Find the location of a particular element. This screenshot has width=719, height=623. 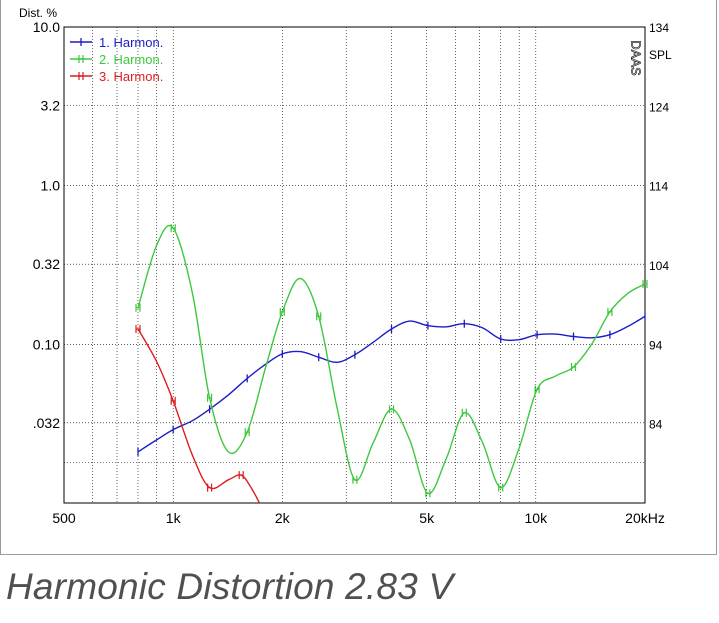

legend-entry: 1. Harmon. is located at coordinates (116, 42).